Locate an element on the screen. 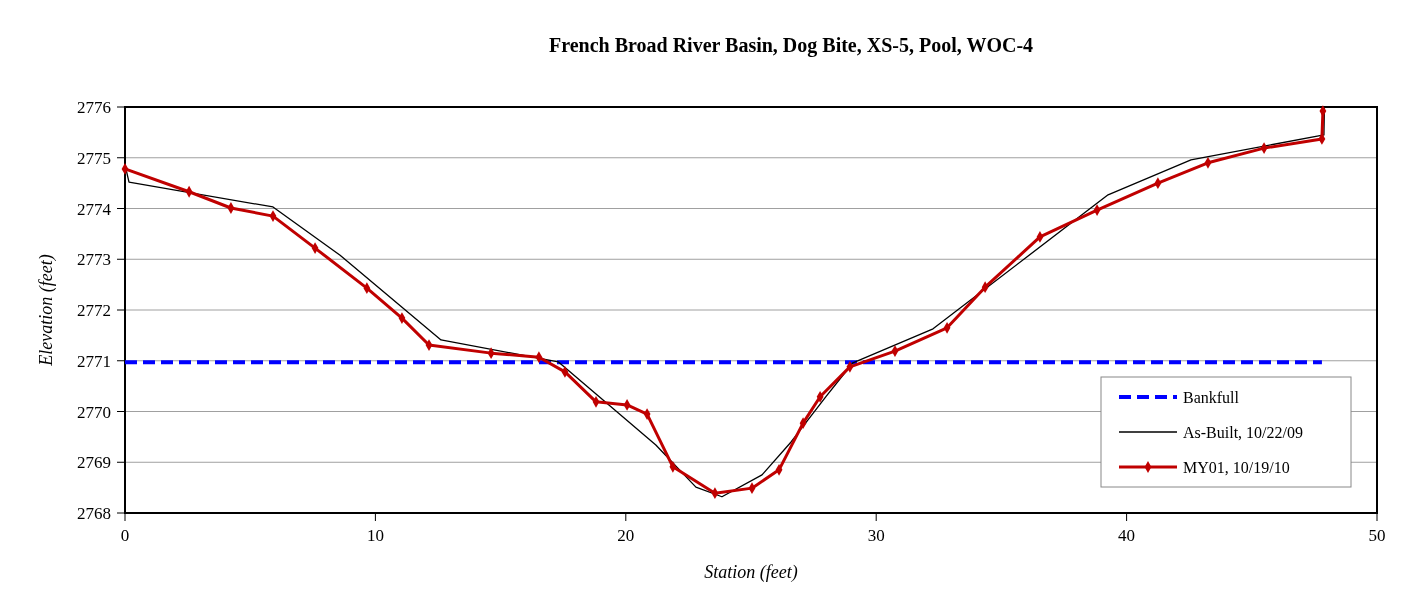 This screenshot has height=594, width=1409. y-tick-label: 2776 is located at coordinates (94, 107).